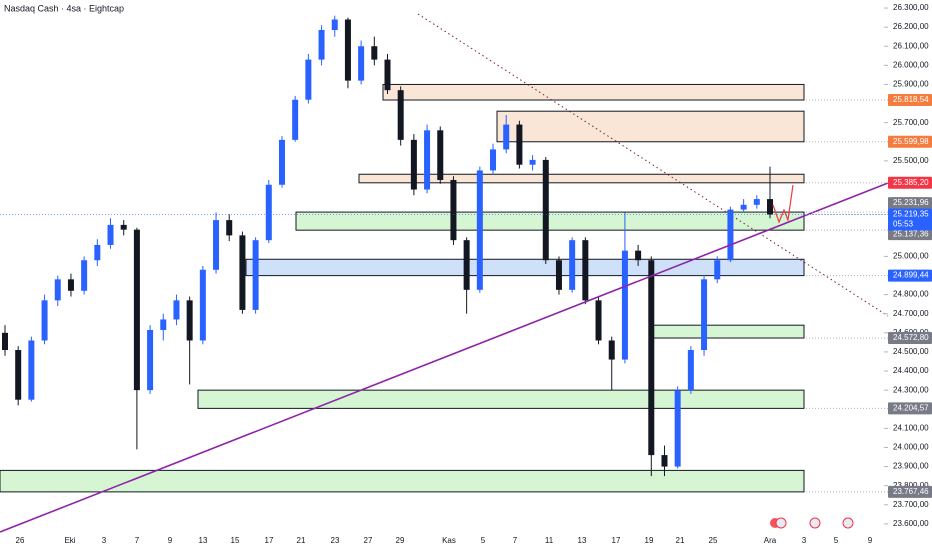 This screenshot has height=550, width=932. What do you see at coordinates (911, 389) in the screenshot?
I see `y-tick-label: 24.300,00` at bounding box center [911, 389].